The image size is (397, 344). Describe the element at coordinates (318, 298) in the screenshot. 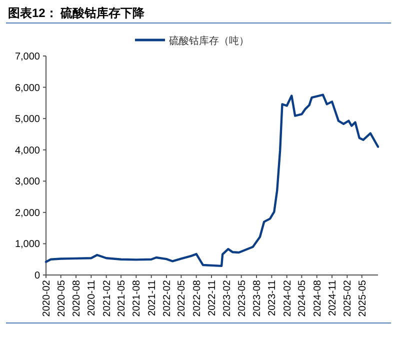

I see `x-tick-label: 2024-08` at that location.